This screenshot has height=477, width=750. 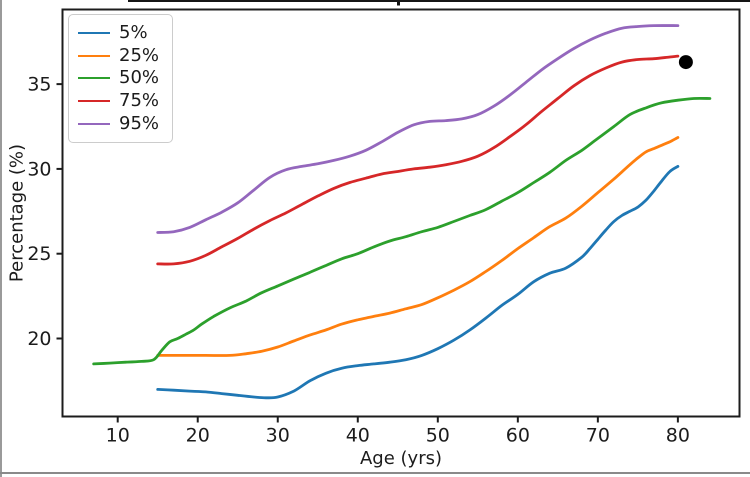 I want to click on y-tick-label: 20, so click(x=39, y=339).